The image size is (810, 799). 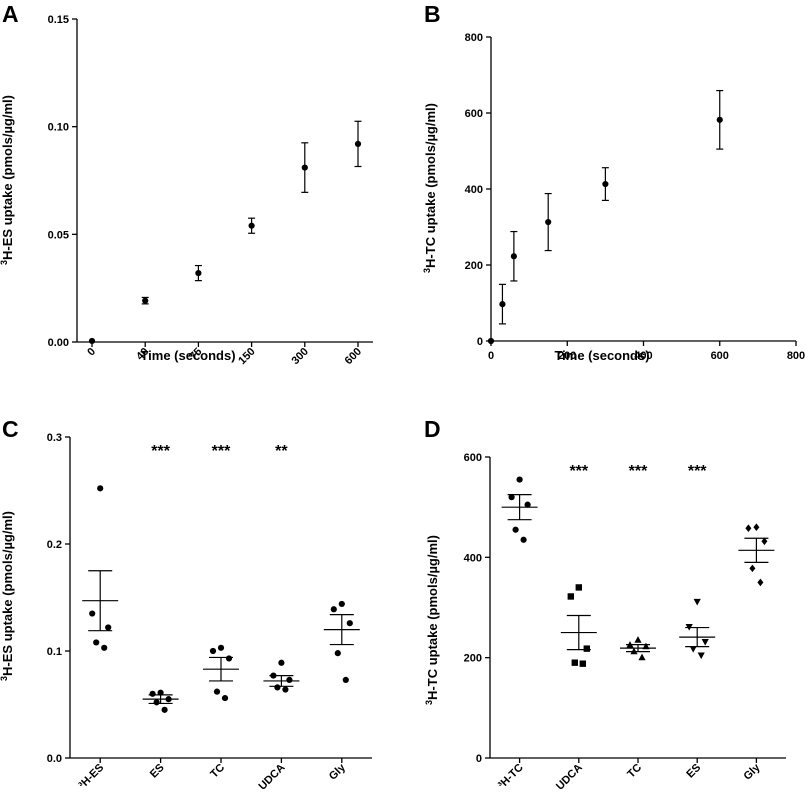 I want to click on panel-d-marks: *** *** ***, so click(x=638, y=565).